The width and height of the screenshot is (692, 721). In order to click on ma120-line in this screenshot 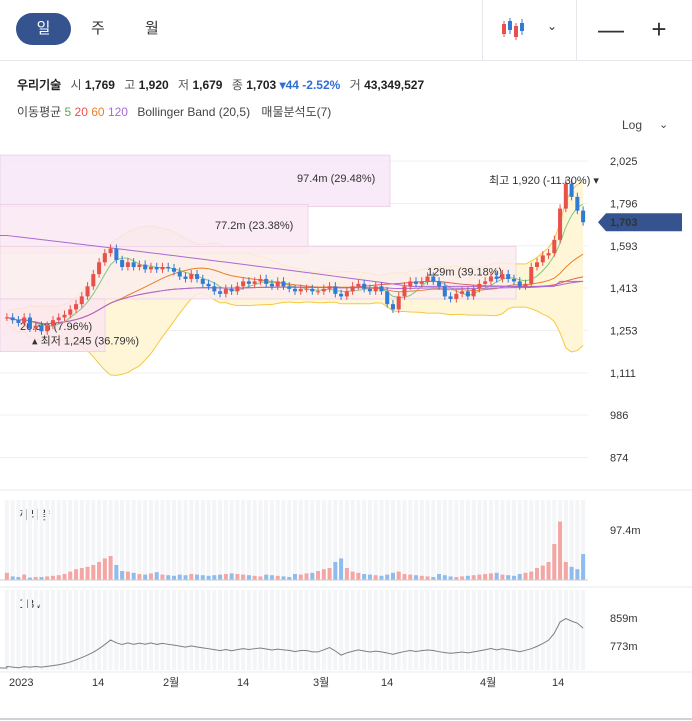, I will do `click(292, 261)`.